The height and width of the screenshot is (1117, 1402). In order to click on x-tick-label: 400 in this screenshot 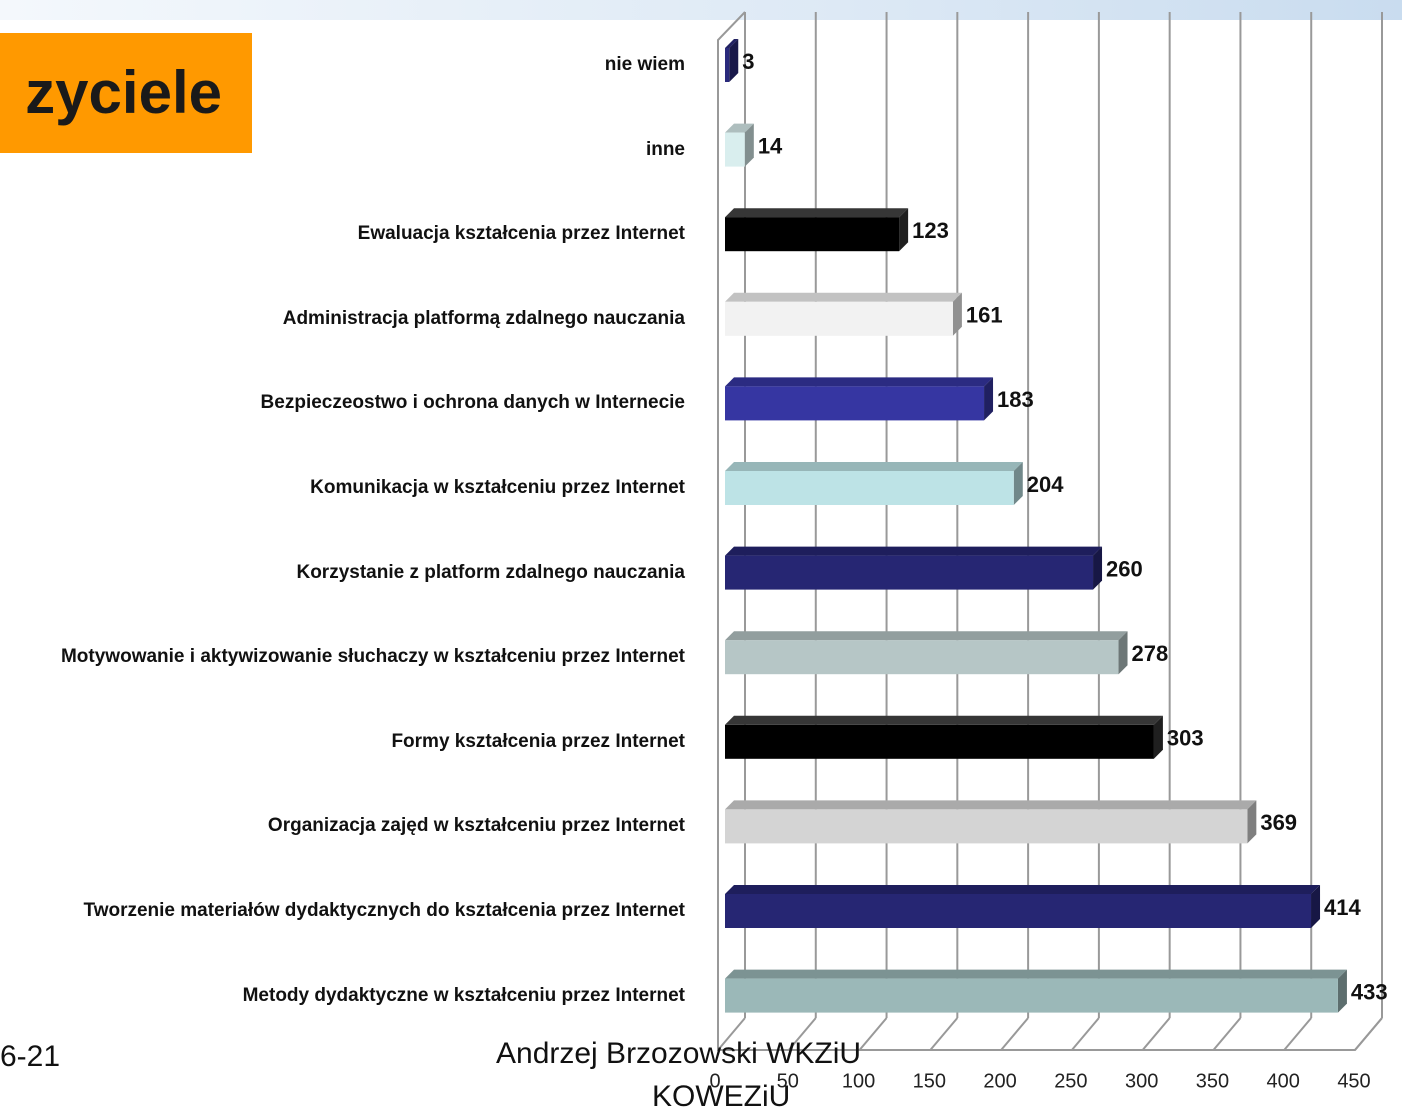, I will do `click(1283, 1081)`.